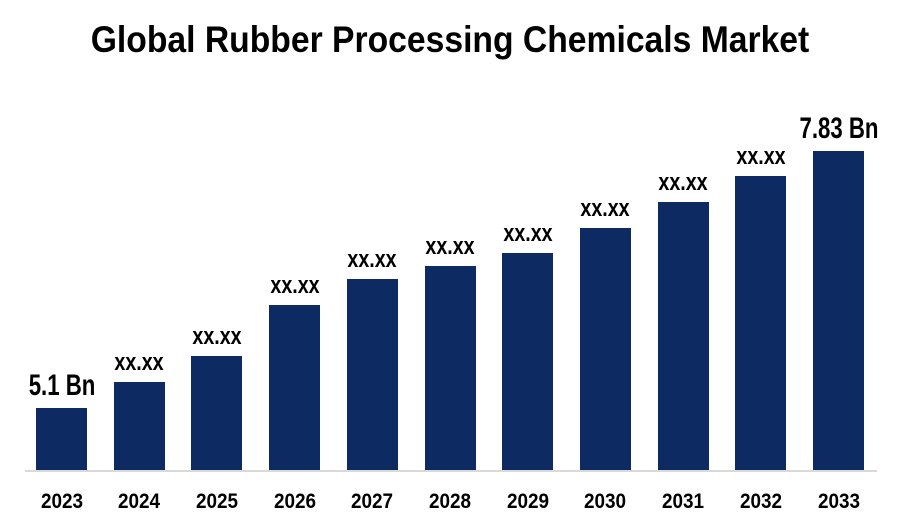 Image resolution: width=900 pixels, height=525 pixels. What do you see at coordinates (216, 501) in the screenshot?
I see `x-axis-tick-label: 2025` at bounding box center [216, 501].